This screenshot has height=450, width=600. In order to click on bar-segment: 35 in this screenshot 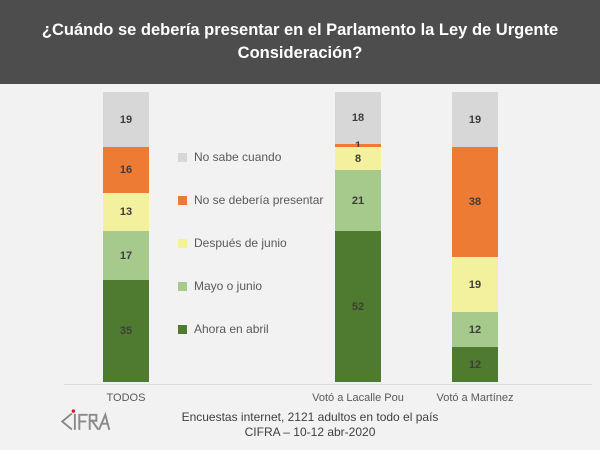, I will do `click(126, 331)`.